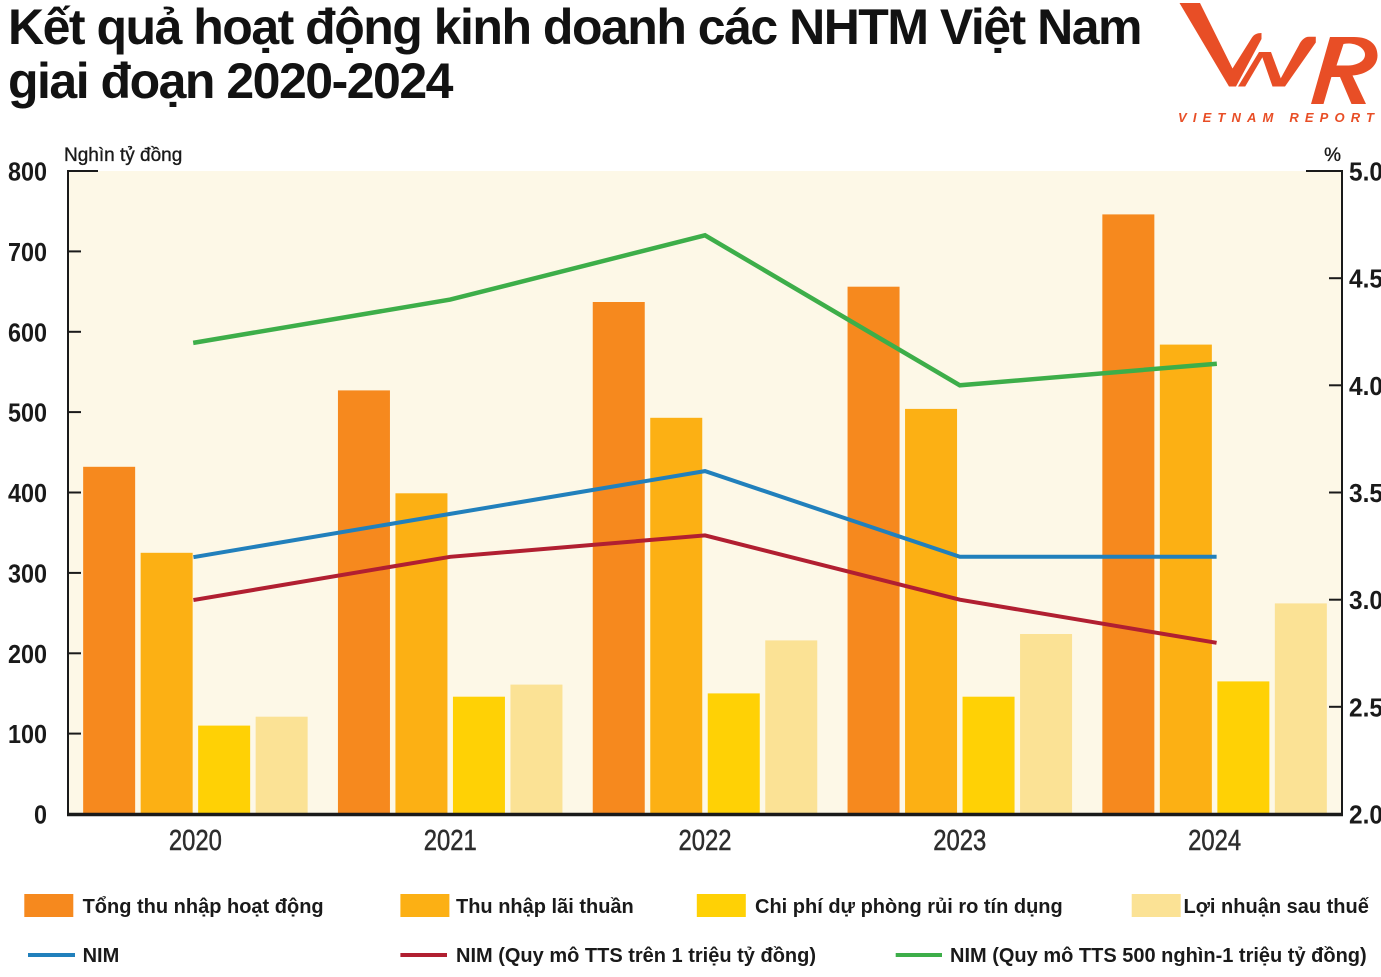 Image resolution: width=1381 pixels, height=977 pixels. Describe the element at coordinates (909, 907) in the screenshot. I see `svg-text:Chi phí dự phòng rủi ro tín dụ: Chi phí dự phòng rủi ro tín dụng` at that location.